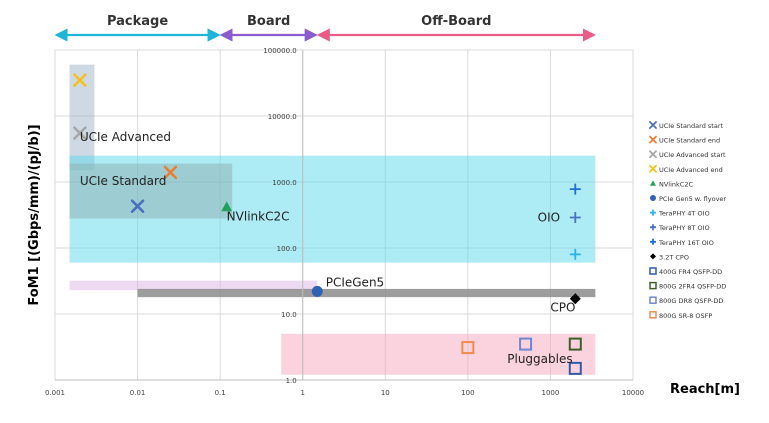  Describe the element at coordinates (80, 133) in the screenshot. I see `point-ucie-advanced-start` at that location.